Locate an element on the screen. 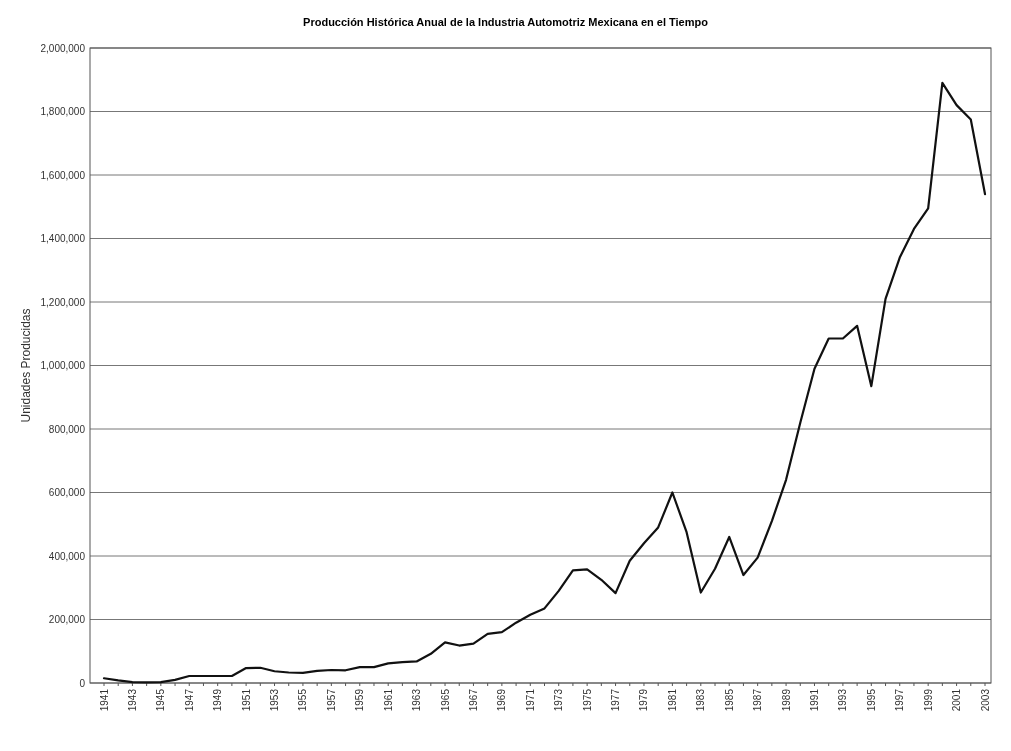  x-tick-label: 1971 is located at coordinates (530, 700).